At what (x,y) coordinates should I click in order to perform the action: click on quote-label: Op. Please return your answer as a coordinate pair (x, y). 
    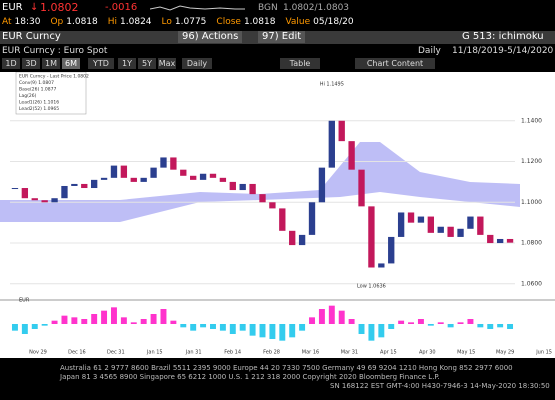
    Looking at the image, I should click on (57, 22).